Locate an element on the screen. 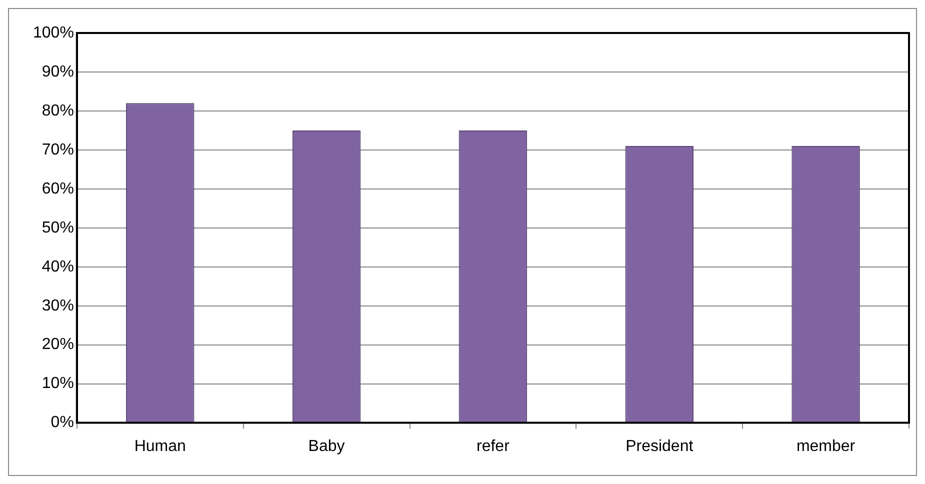 The image size is (925, 484). y-tick-label: 40% is located at coordinates (58, 267).